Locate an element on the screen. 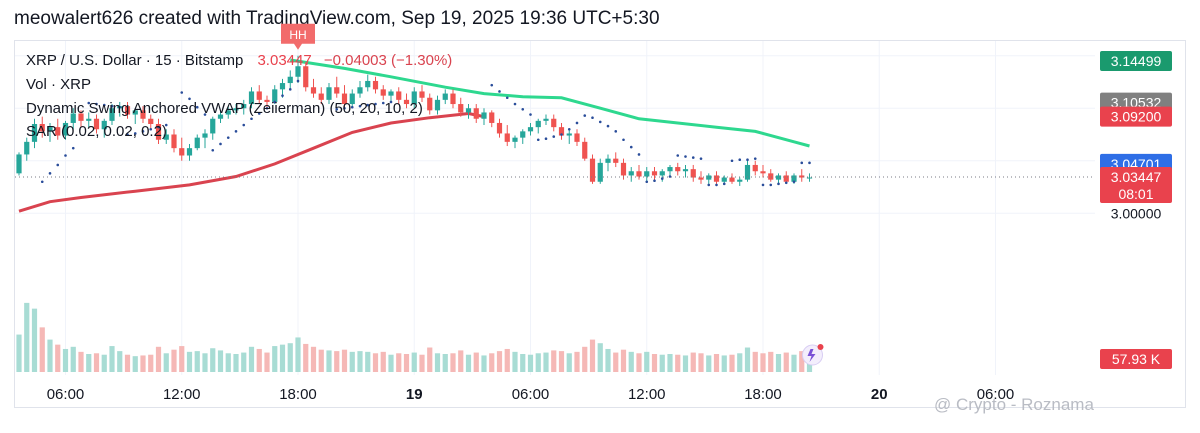  volume-label: 57.93 K is located at coordinates (1136, 359).